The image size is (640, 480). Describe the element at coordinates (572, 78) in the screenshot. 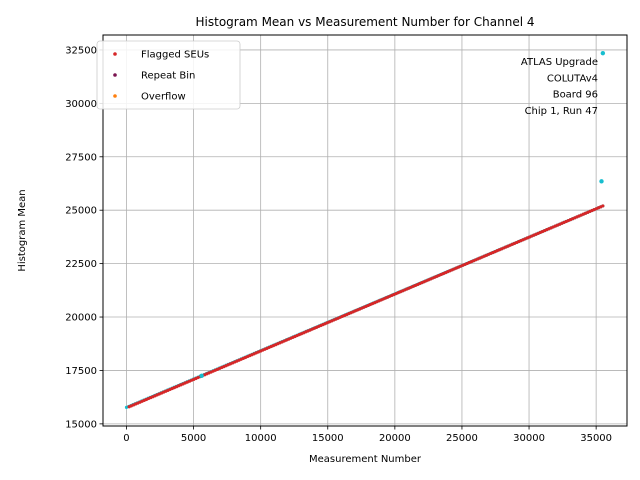

I see `annotation-line: COLUTAv4` at that location.